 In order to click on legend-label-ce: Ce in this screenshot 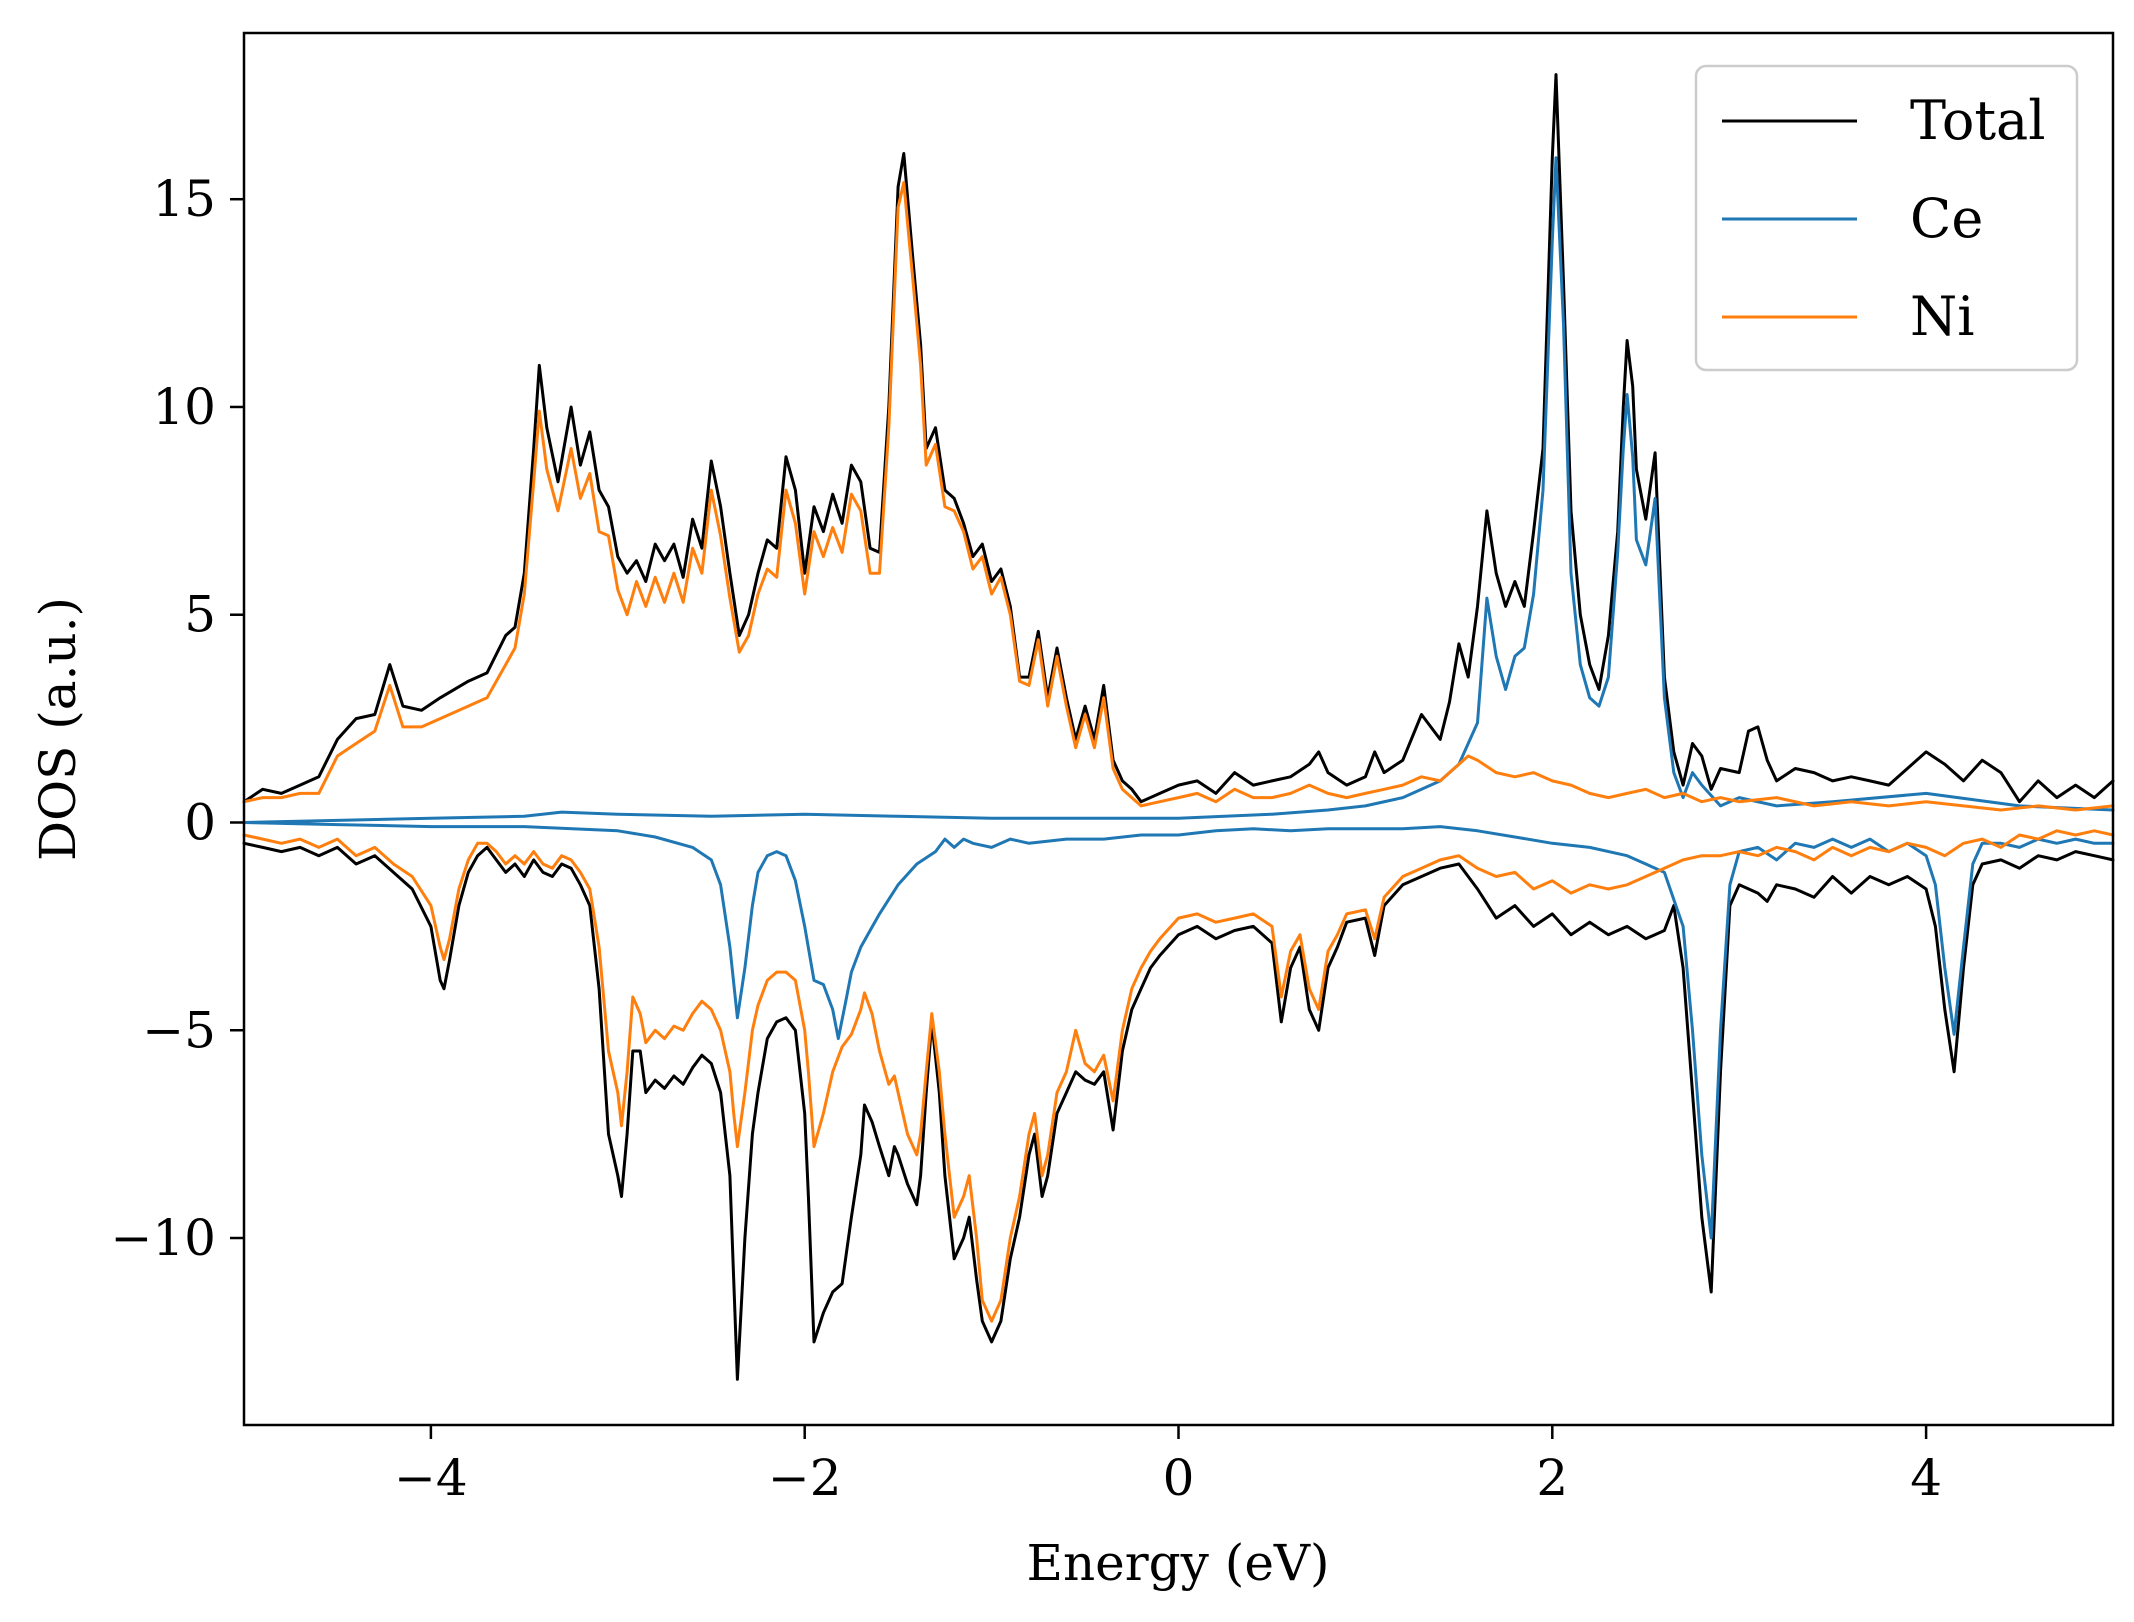, I will do `click(1946, 218)`.